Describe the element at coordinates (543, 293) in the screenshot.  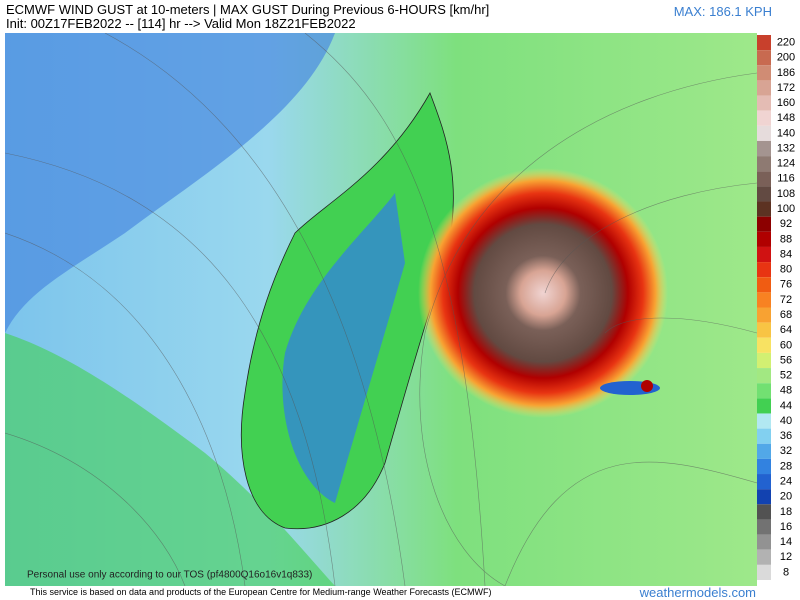
I see `cyclone` at that location.